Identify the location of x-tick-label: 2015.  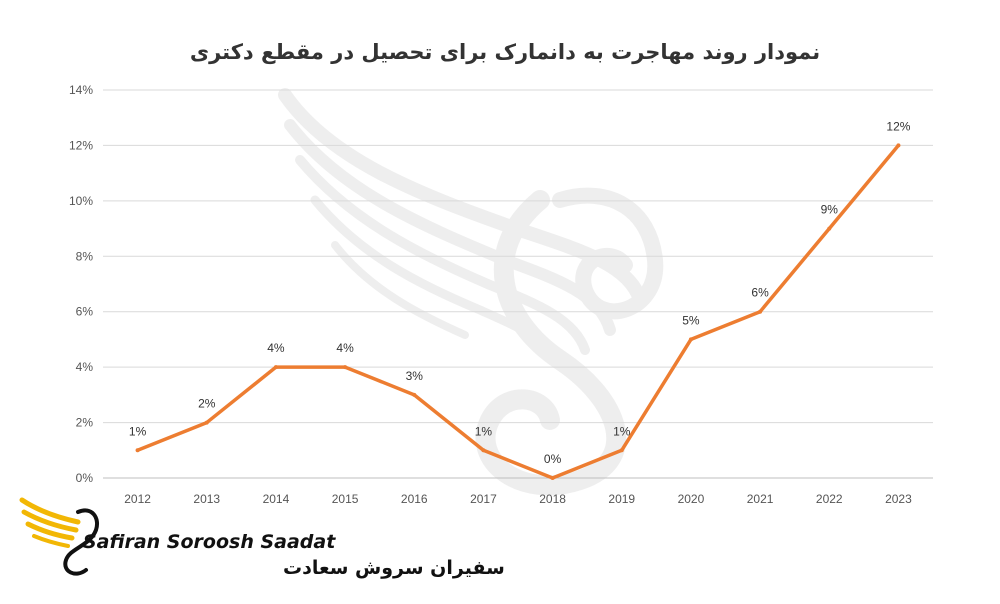
(345, 499).